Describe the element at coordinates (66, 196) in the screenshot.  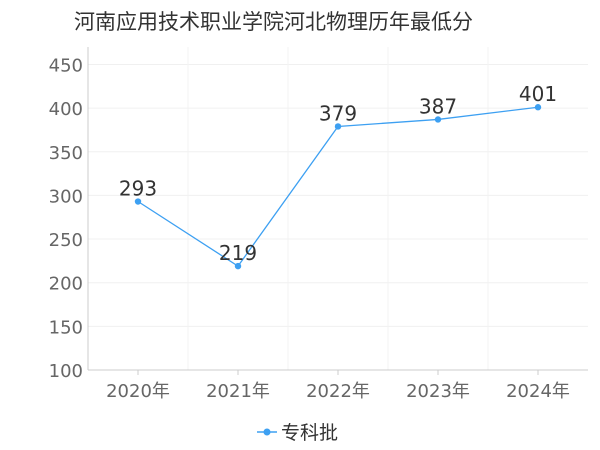
I see `y-tick-label: 300` at that location.